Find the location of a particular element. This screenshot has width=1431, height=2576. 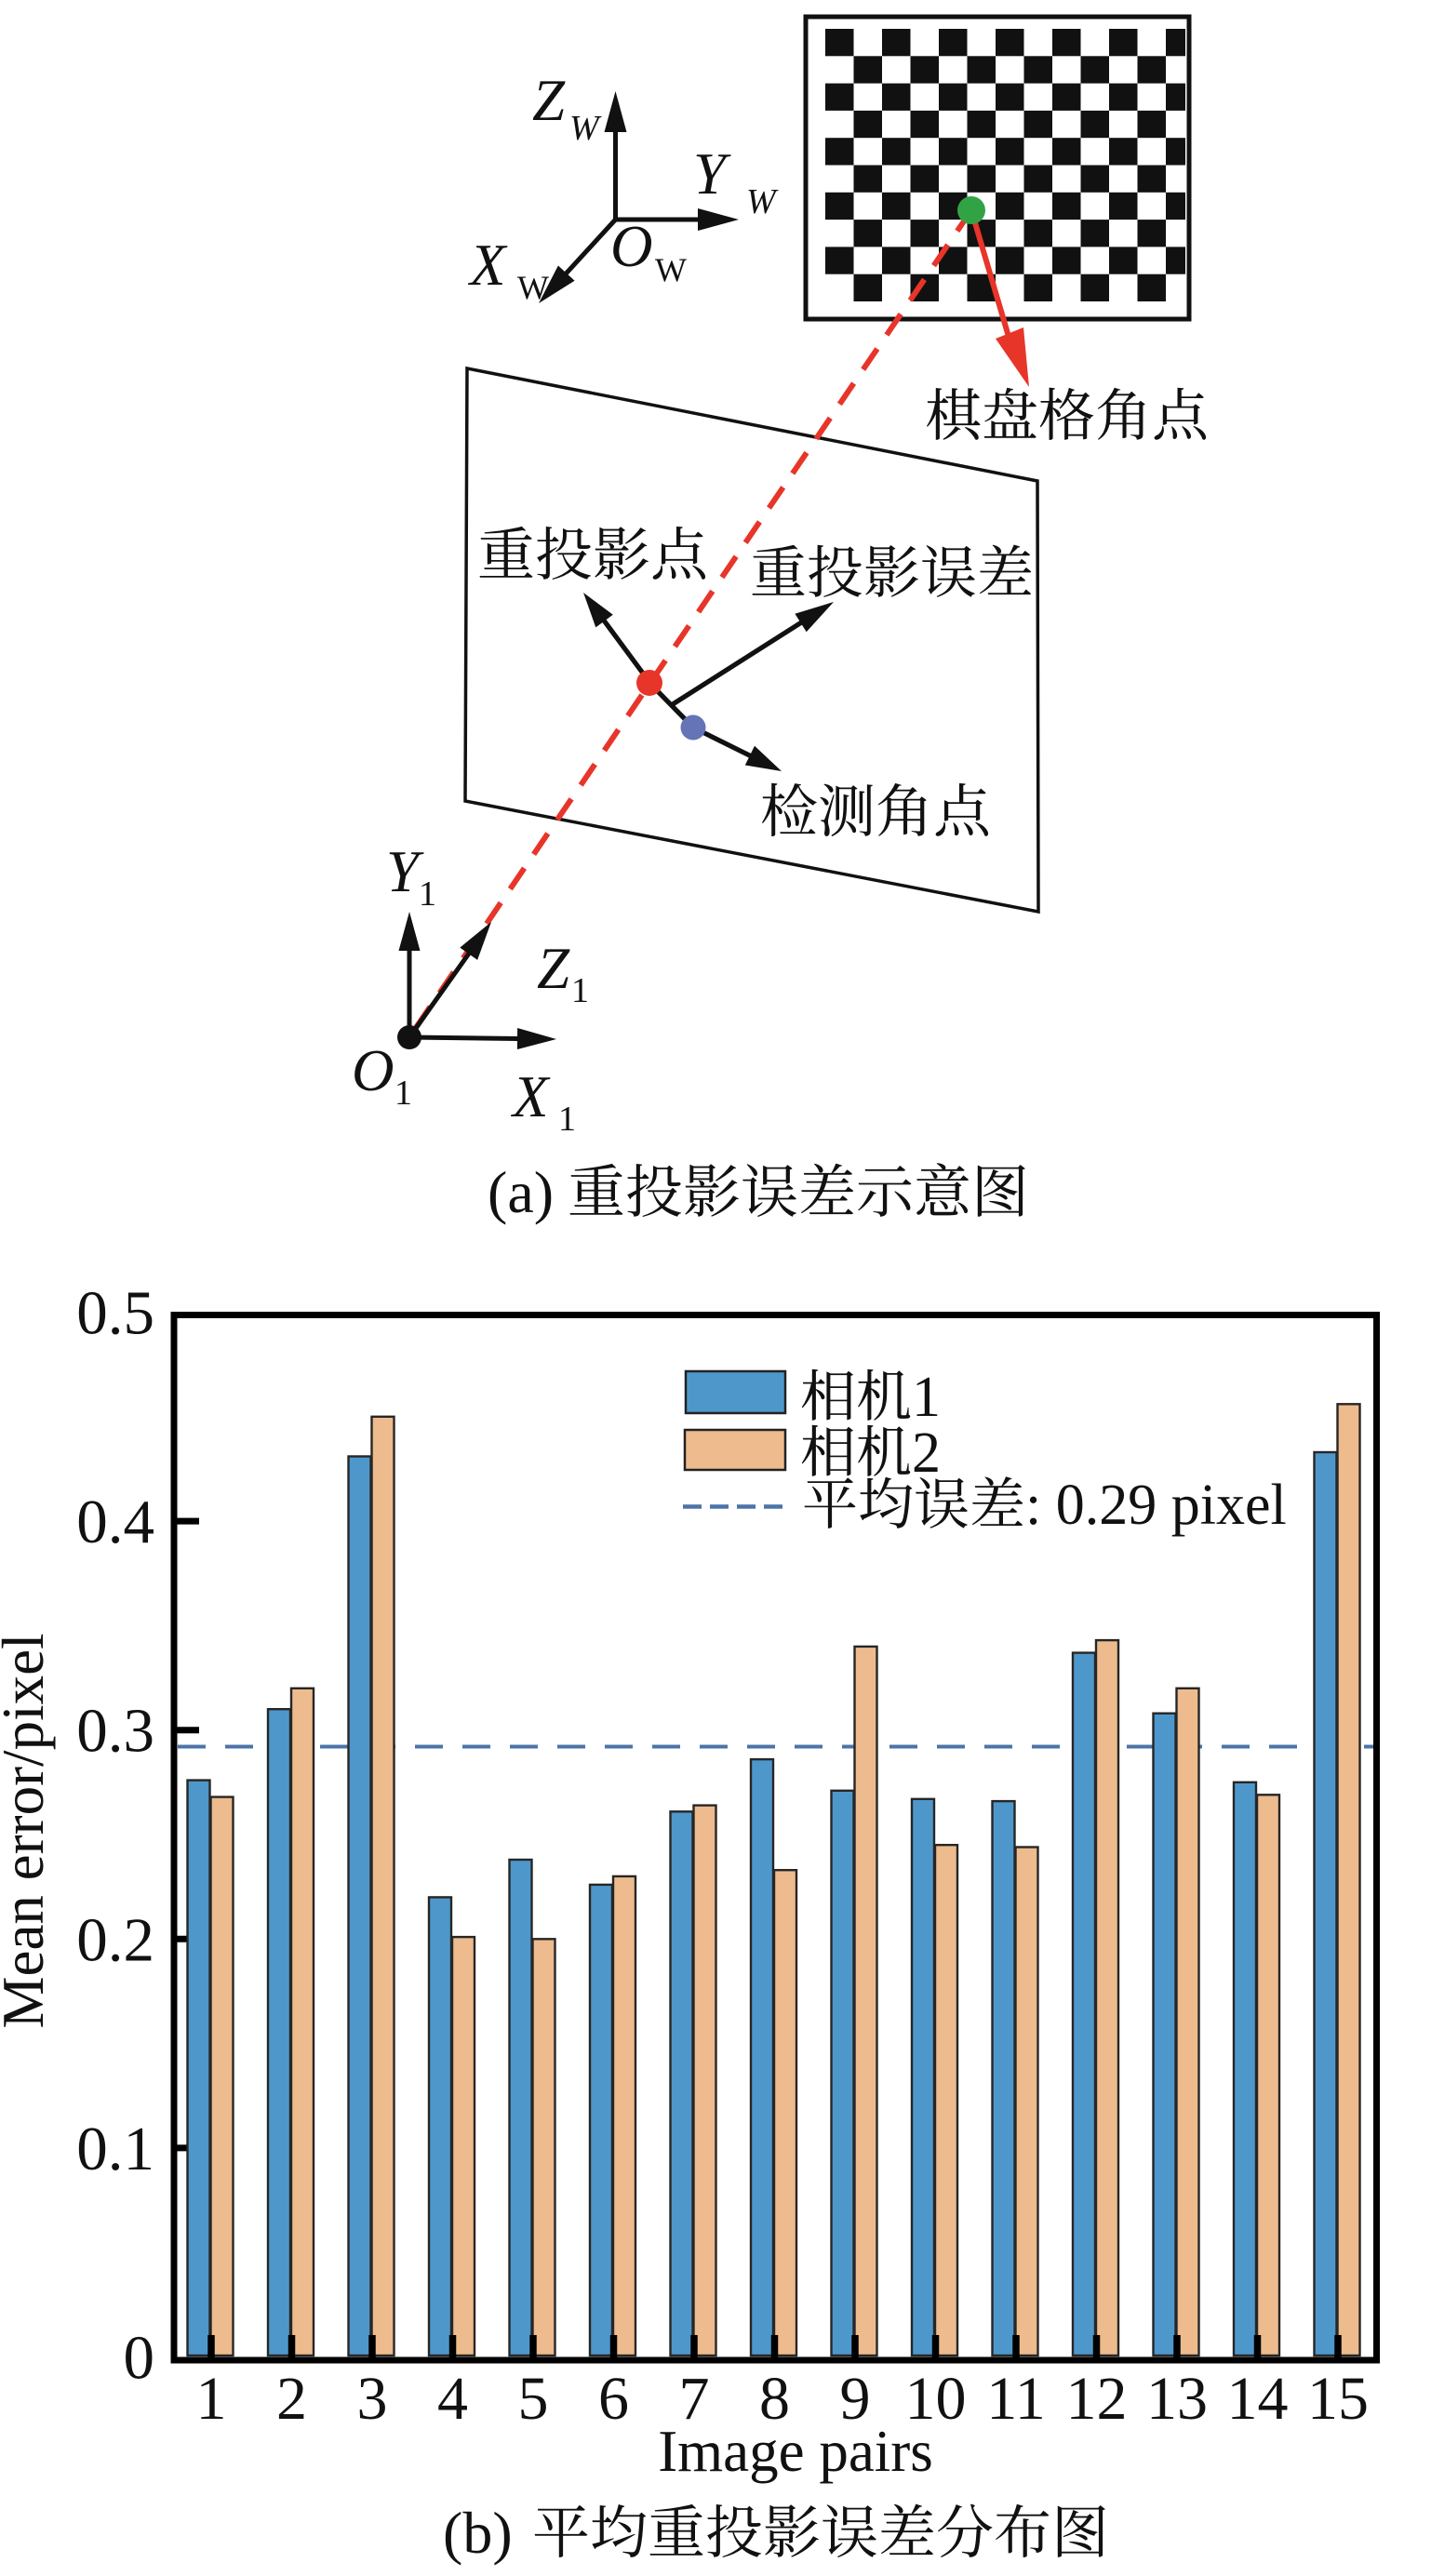

svg-text: 8 is located at coordinates (774, 2399).